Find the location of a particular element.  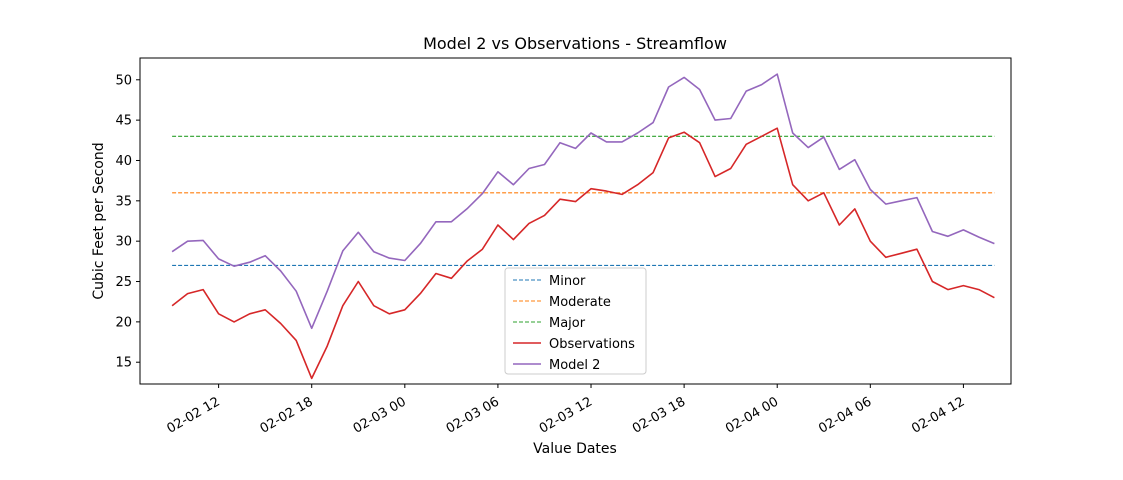

y-tick-label: 40 is located at coordinates (123, 161).